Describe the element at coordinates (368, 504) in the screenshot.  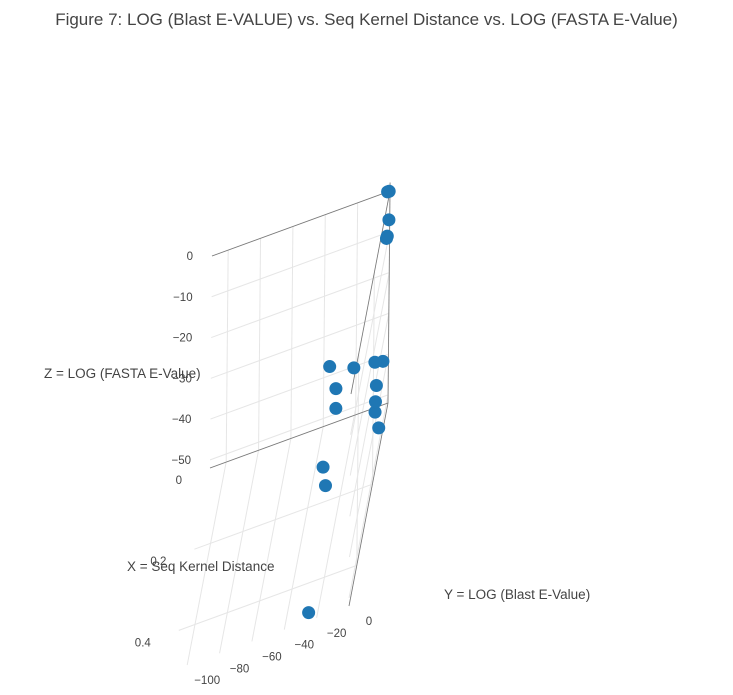
I see `edge-floor-side` at that location.